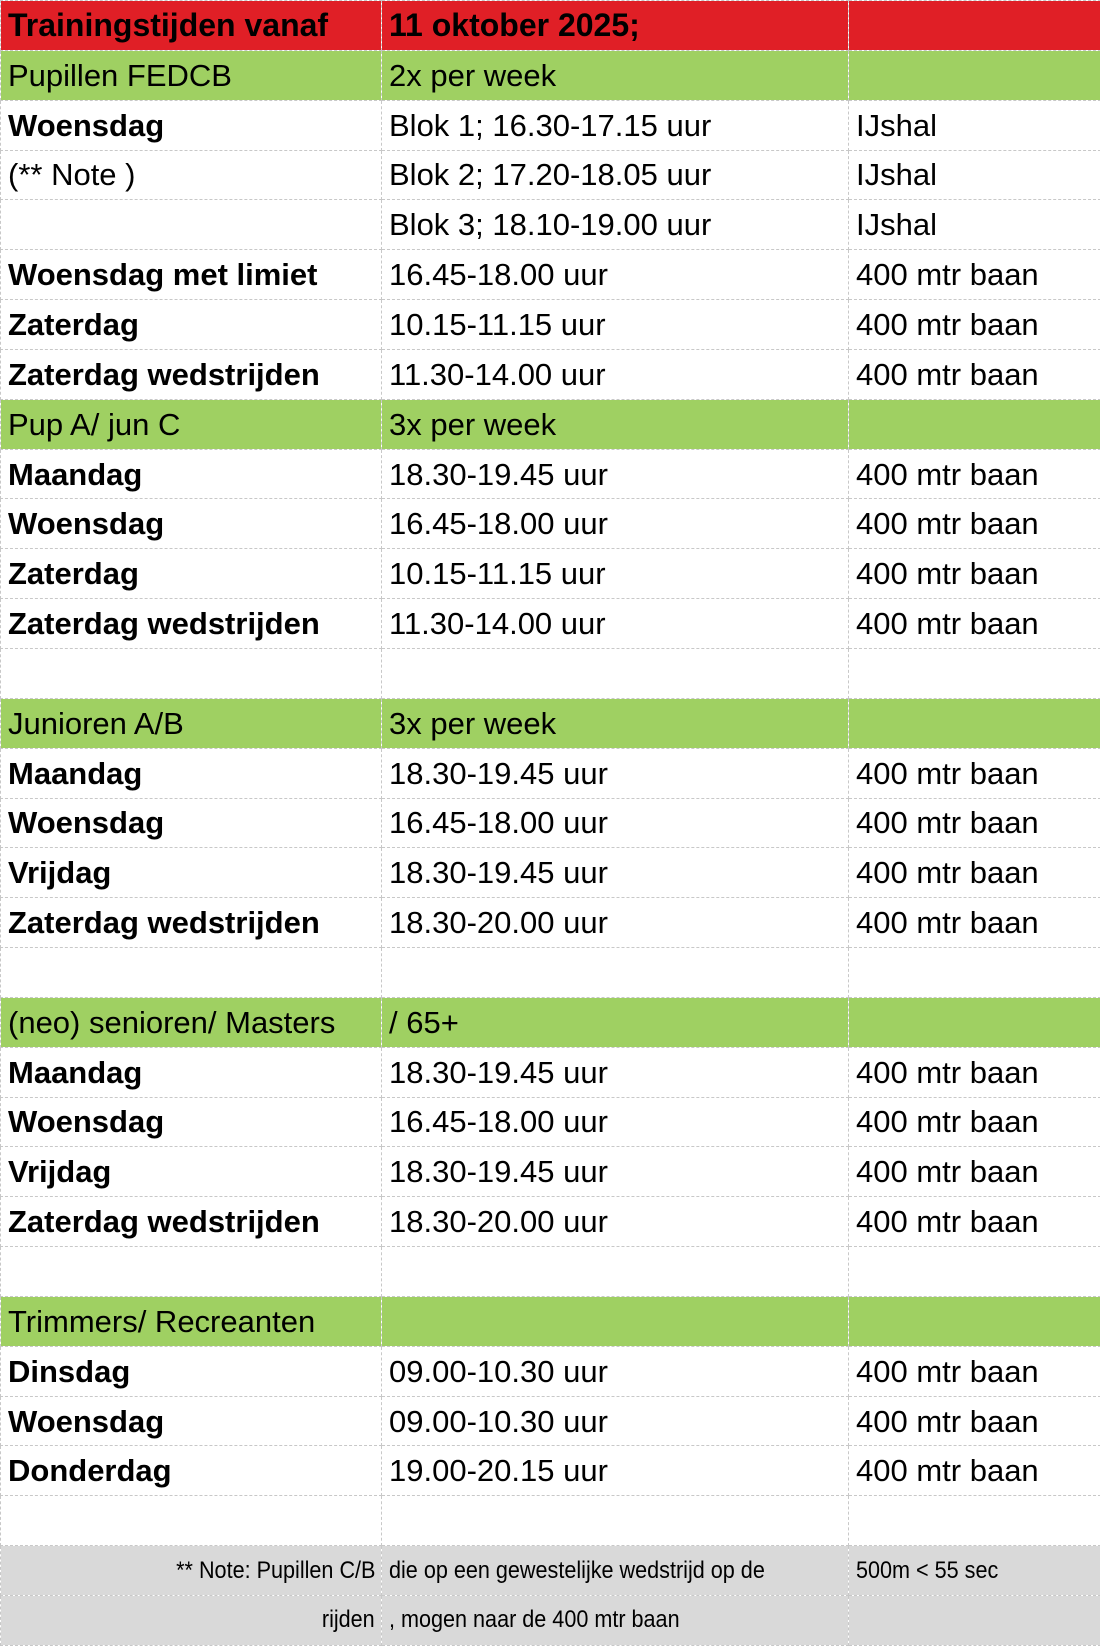  What do you see at coordinates (615, 1621) in the screenshot?
I see `cell-time: , mogen naar de 400 mtr baan` at bounding box center [615, 1621].